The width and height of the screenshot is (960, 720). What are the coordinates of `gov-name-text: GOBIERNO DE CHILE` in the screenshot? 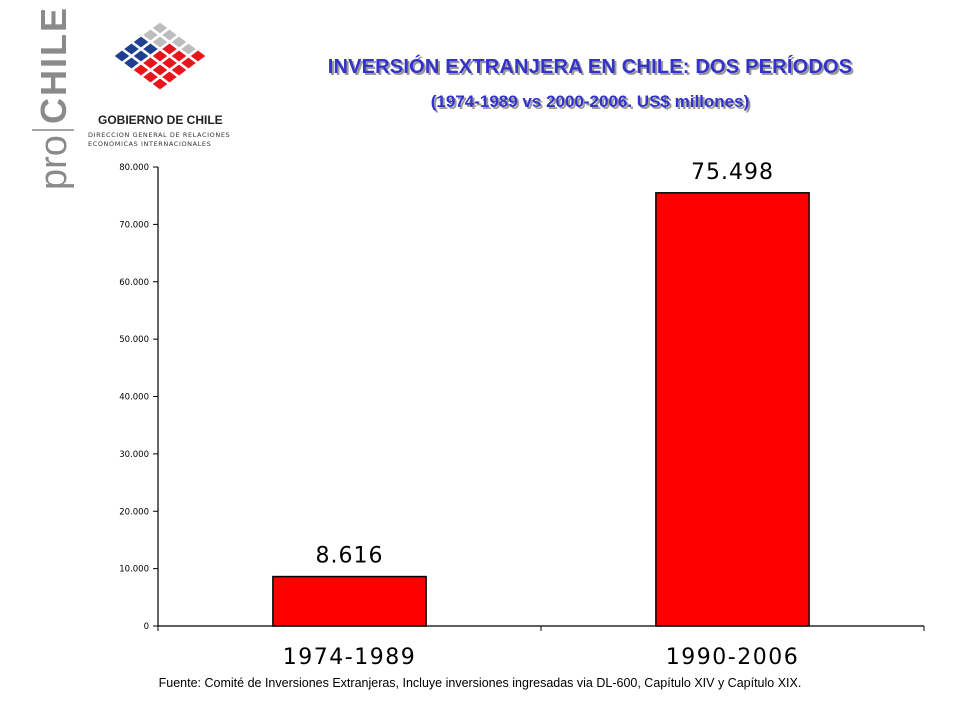 It's located at (160, 120).